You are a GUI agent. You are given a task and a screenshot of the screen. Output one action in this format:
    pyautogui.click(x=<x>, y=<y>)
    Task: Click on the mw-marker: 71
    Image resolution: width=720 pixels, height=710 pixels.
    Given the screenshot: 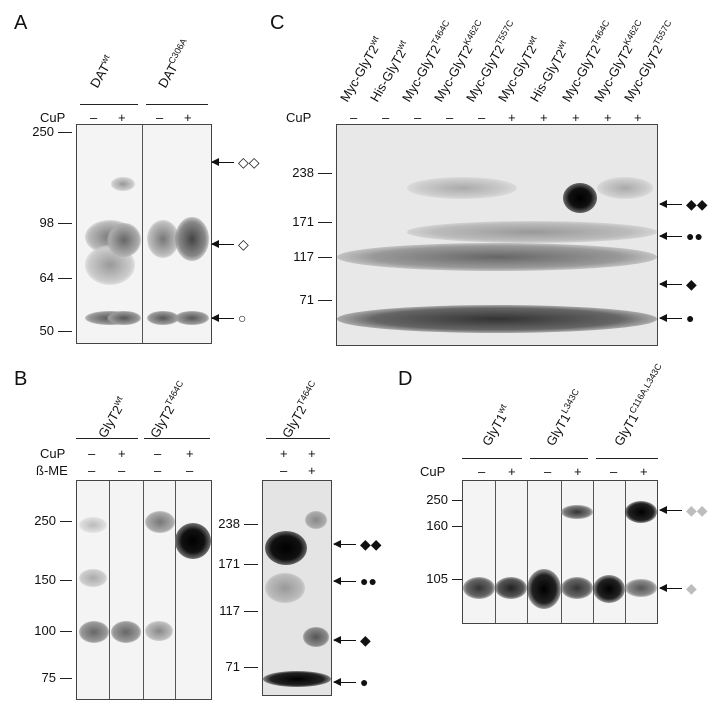 What is the action you would take?
    pyautogui.click(x=232, y=666)
    